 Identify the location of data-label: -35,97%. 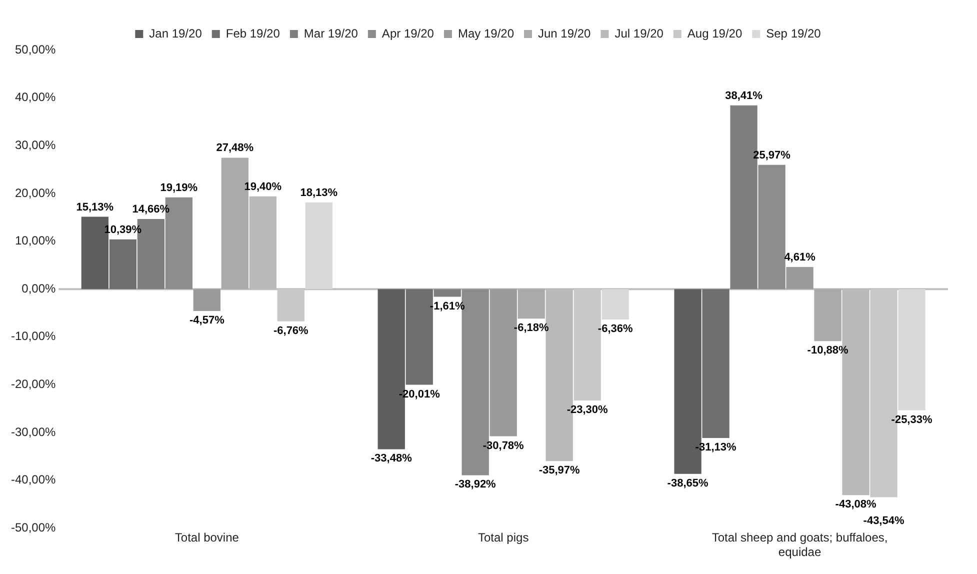
(559, 470).